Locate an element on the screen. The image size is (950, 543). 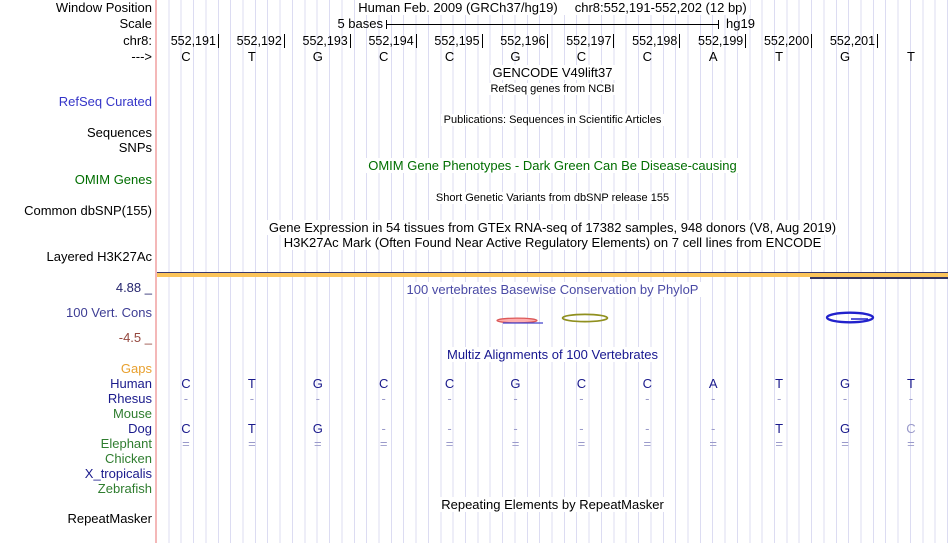
track-label-vert-cons: 100 Vert. Cons is located at coordinates (109, 312).